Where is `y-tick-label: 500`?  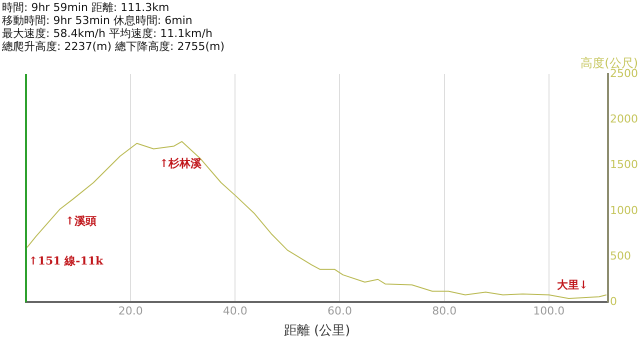 y-tick-label: 500 is located at coordinates (621, 255).